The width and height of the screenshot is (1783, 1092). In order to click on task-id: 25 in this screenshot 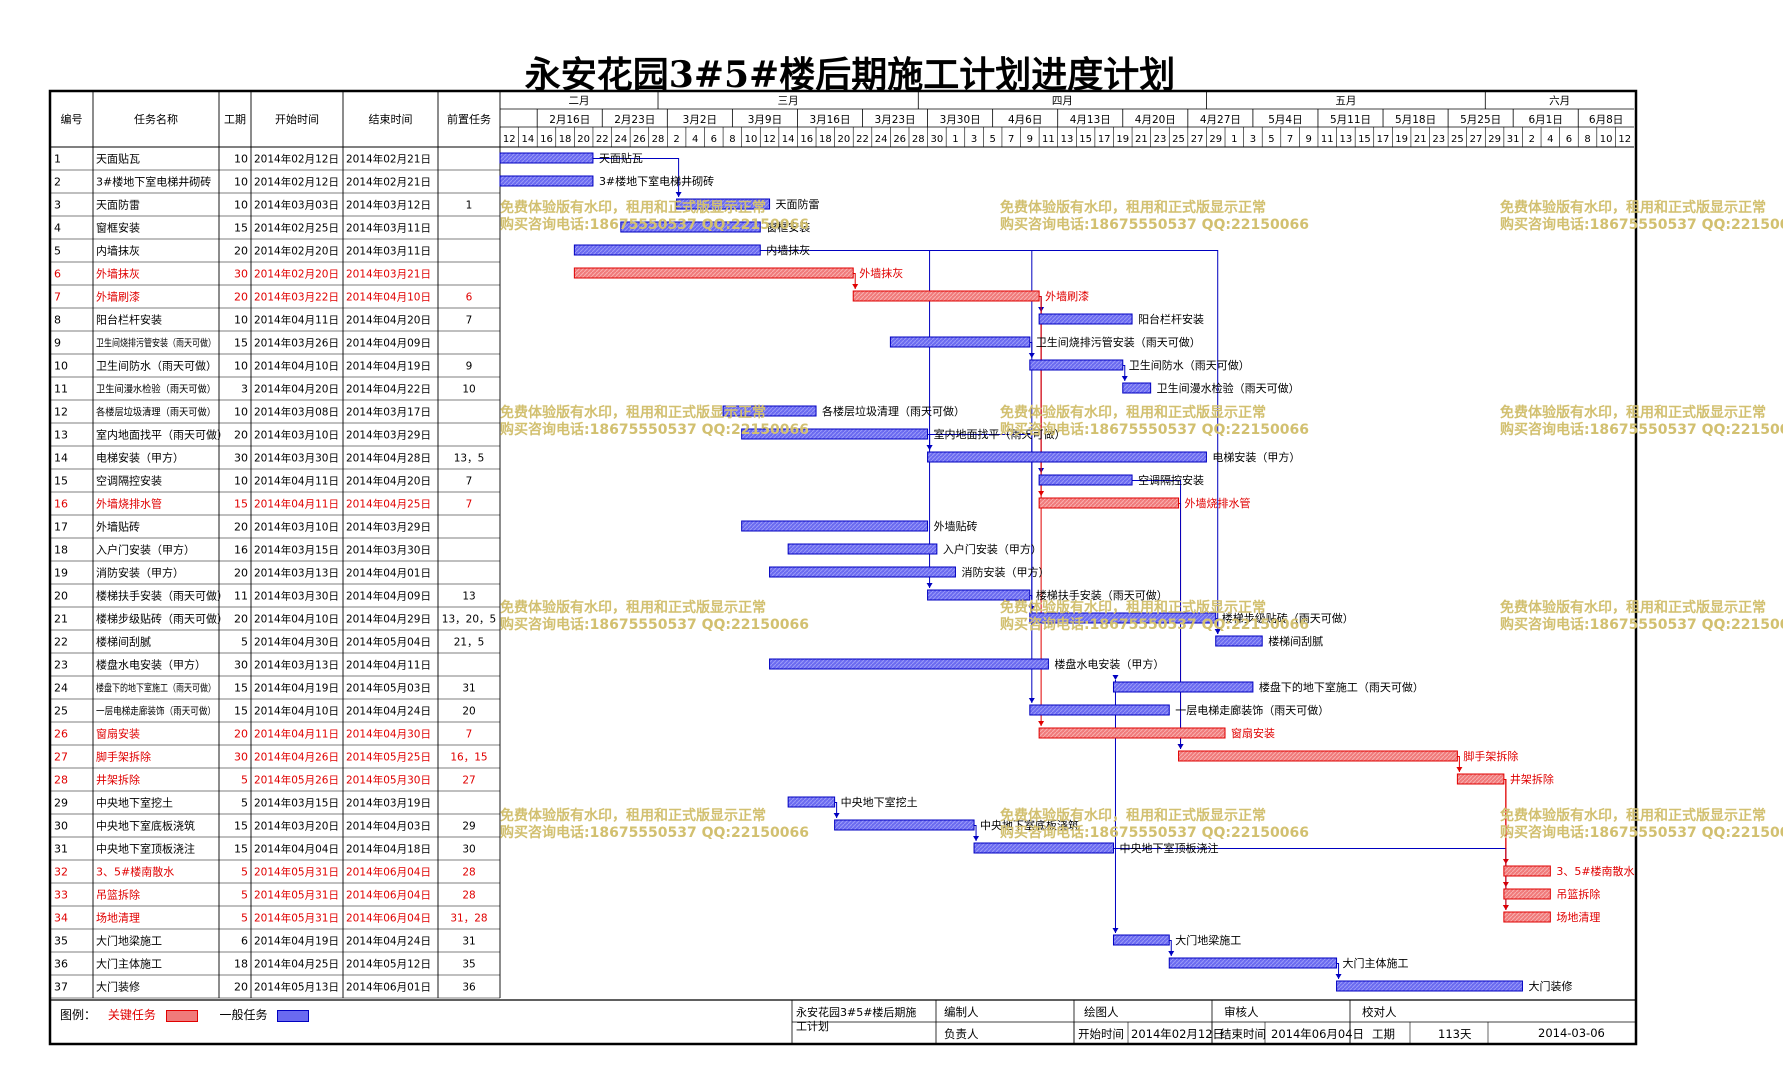, I will do `click(61, 711)`.